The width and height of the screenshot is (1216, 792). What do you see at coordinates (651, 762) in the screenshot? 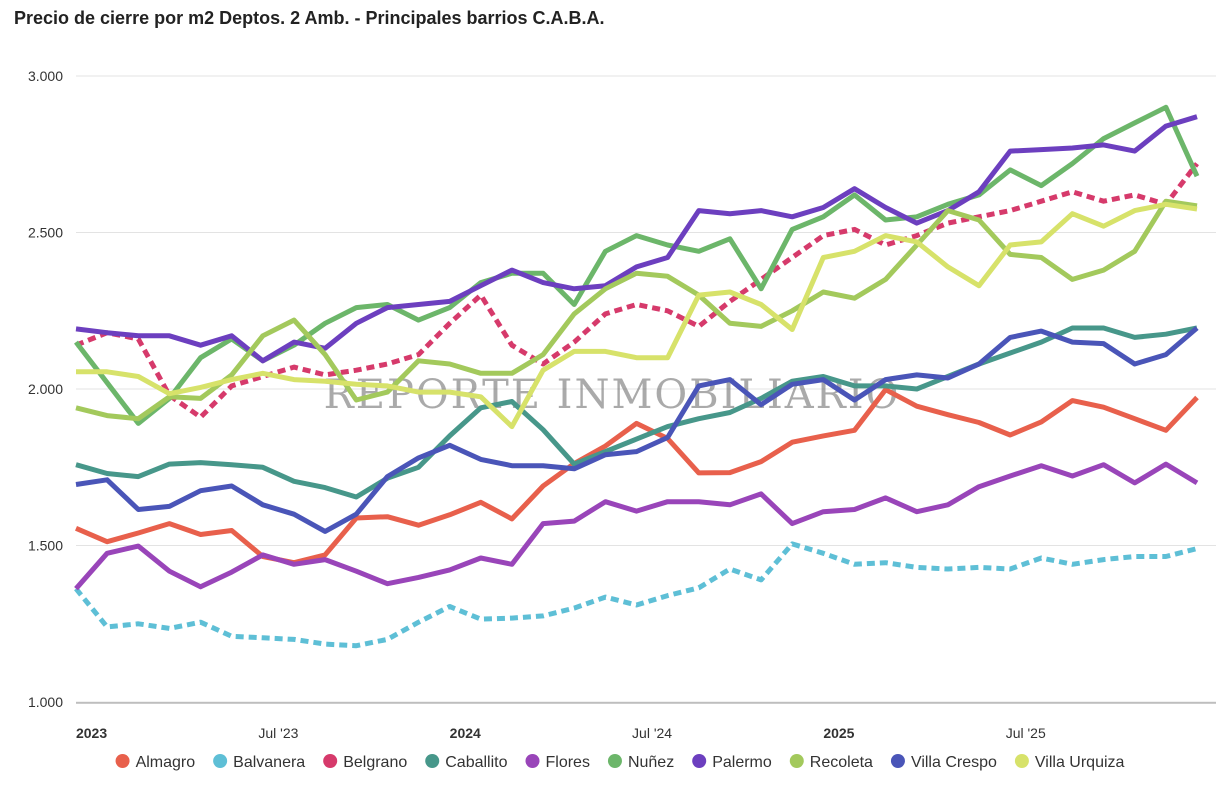
I see `legend-label: Nuñez` at bounding box center [651, 762].